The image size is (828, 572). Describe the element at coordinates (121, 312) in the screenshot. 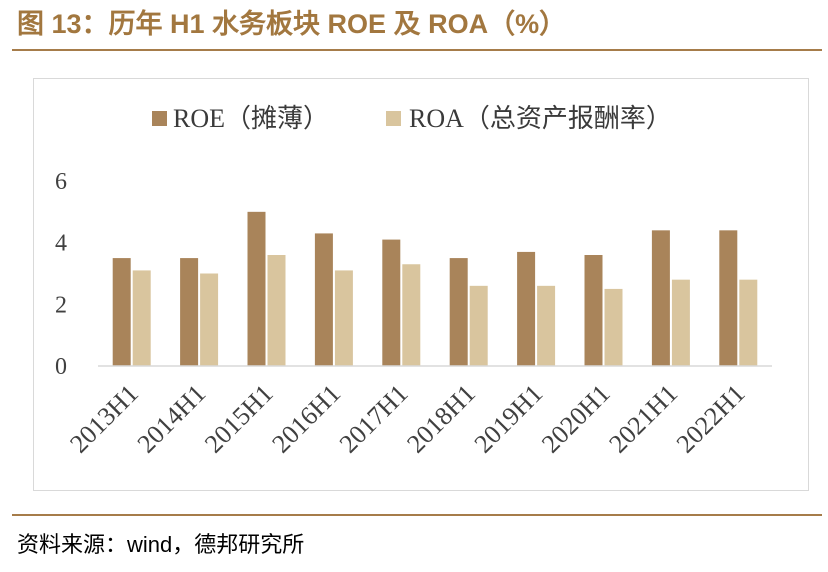

I see `roe-bar-2013H1` at that location.